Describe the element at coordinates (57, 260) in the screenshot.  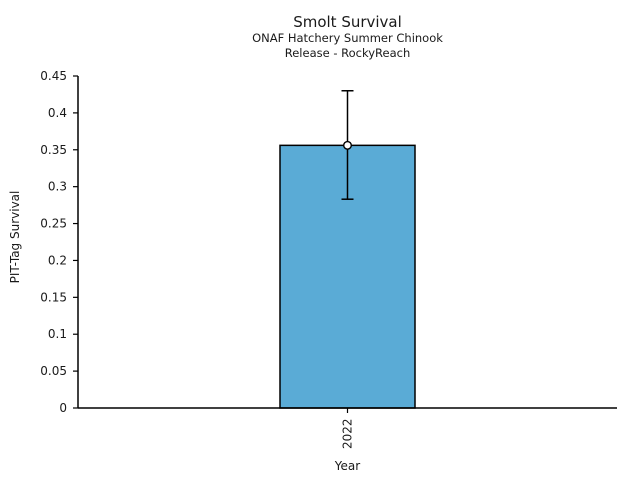
I see `y-tick-label: 0.2` at that location.